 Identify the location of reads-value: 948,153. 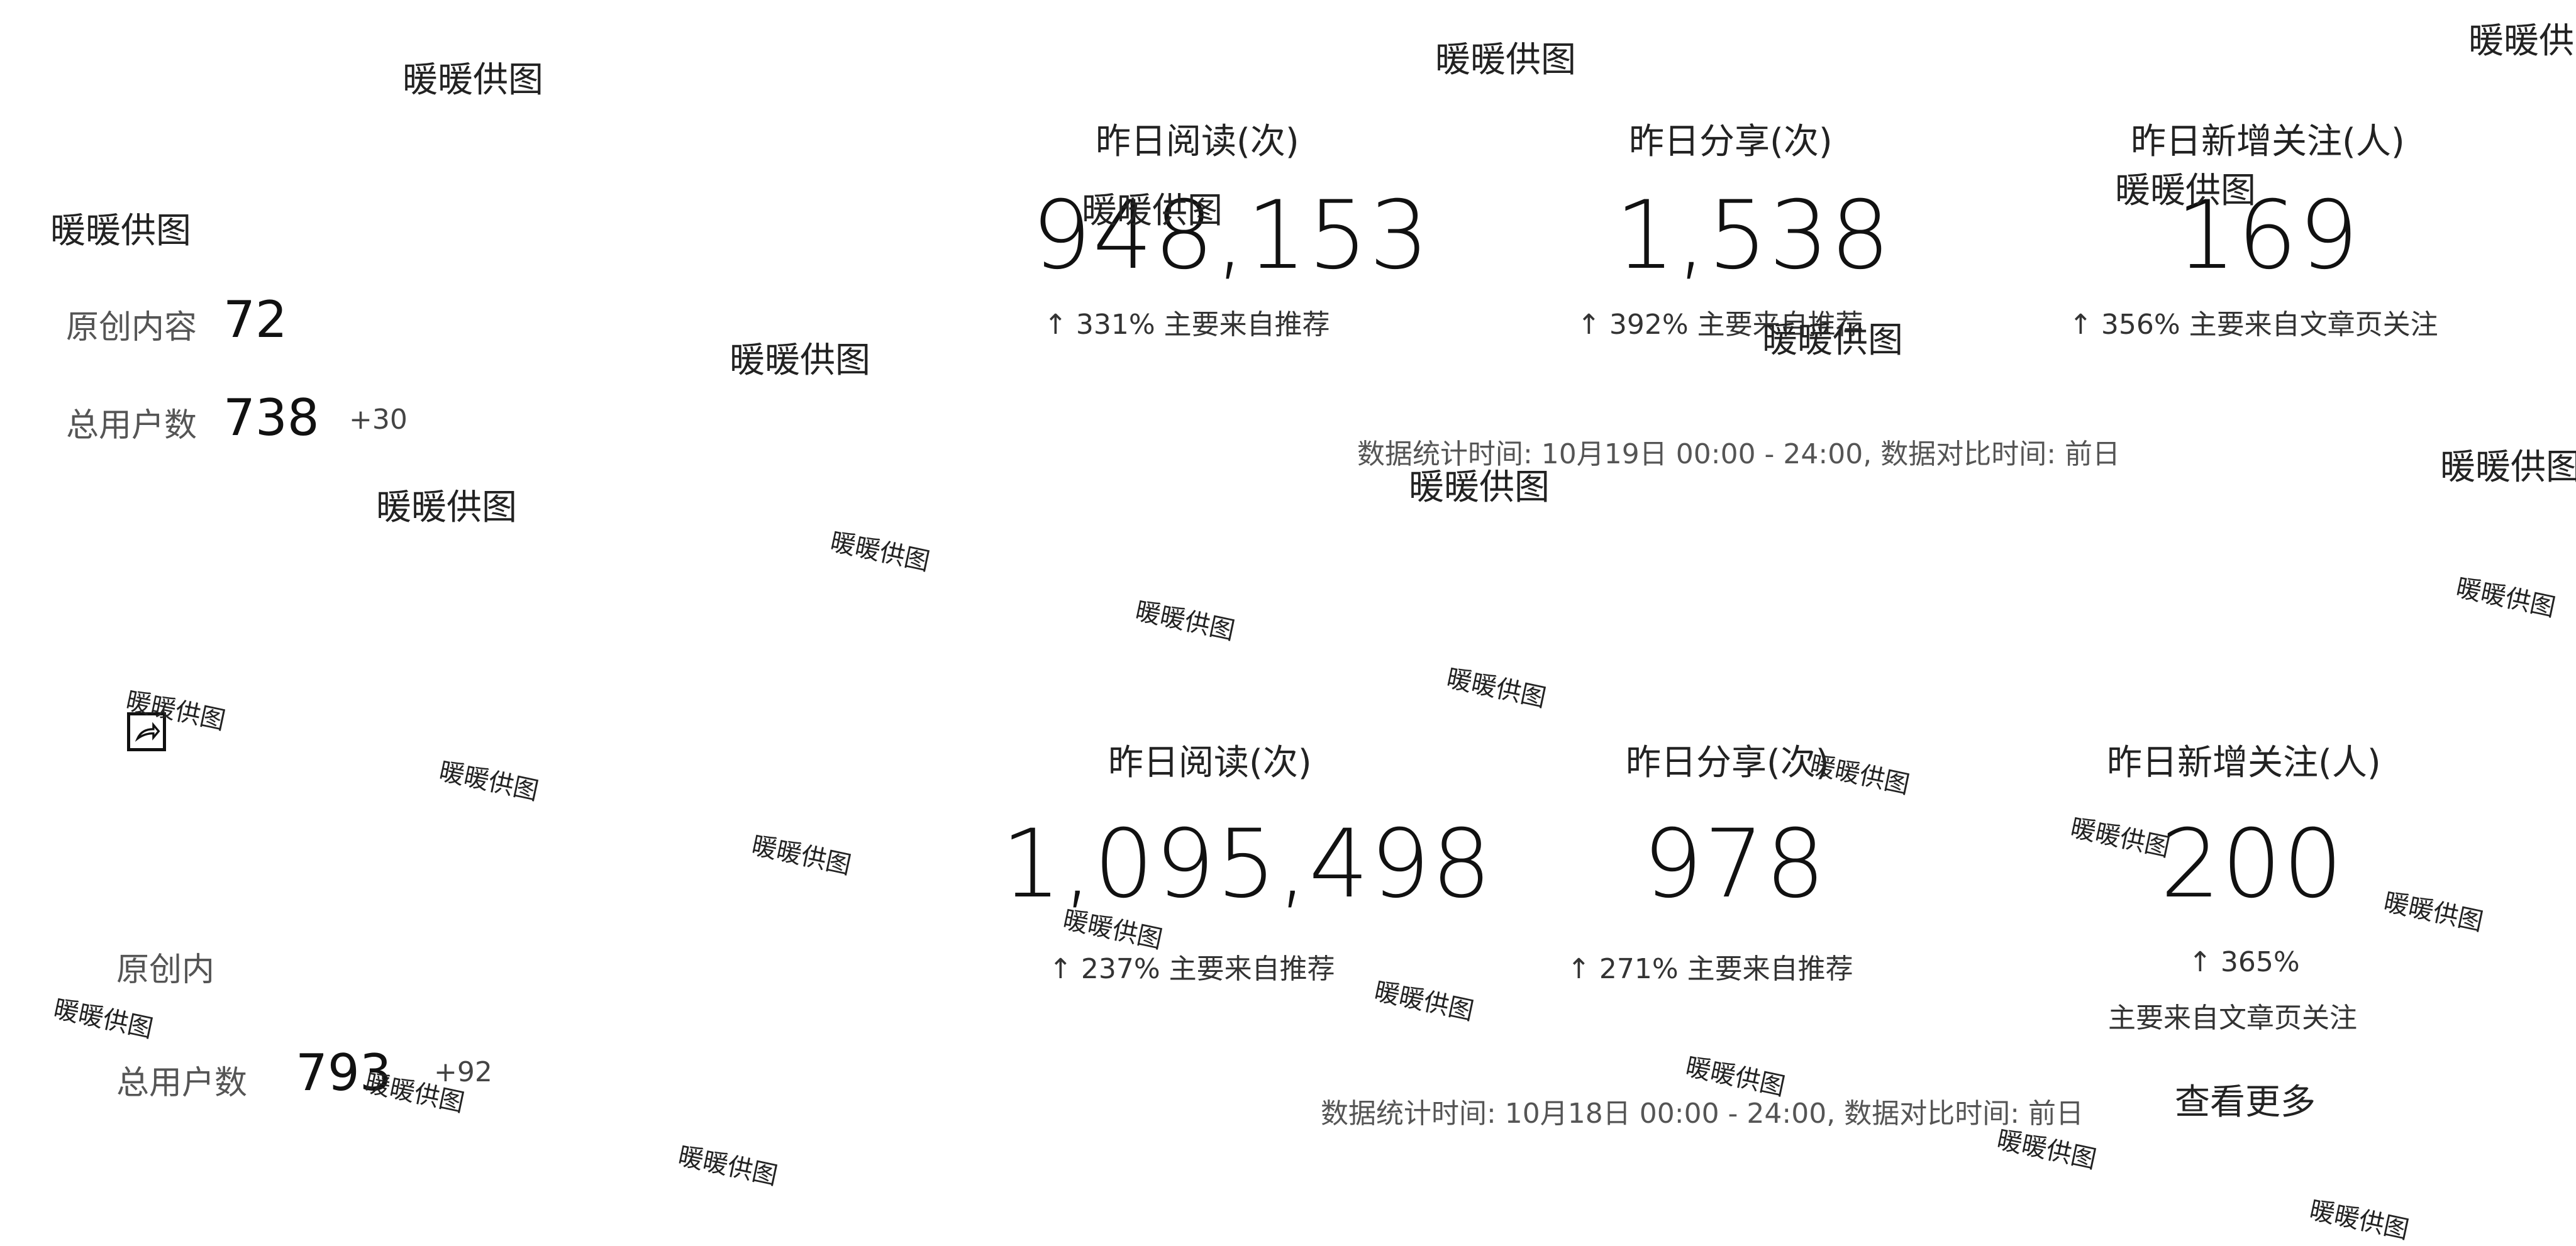
(1231, 235).